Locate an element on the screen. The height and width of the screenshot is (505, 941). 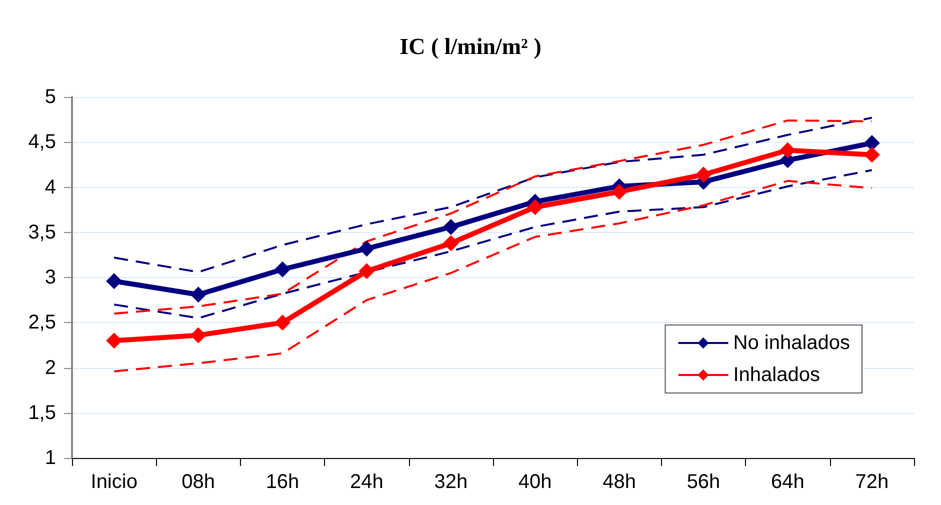
x-tick-label: Inicio is located at coordinates (114, 482).